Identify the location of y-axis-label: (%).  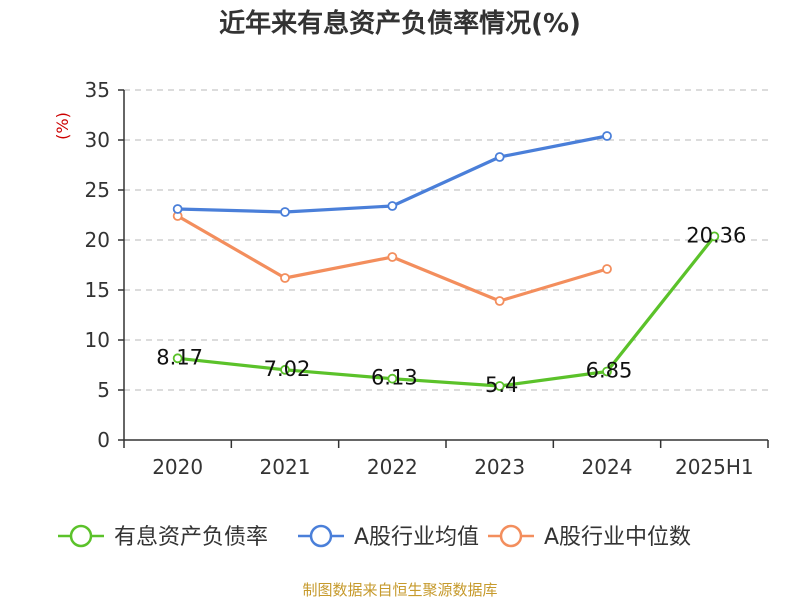
(62, 126).